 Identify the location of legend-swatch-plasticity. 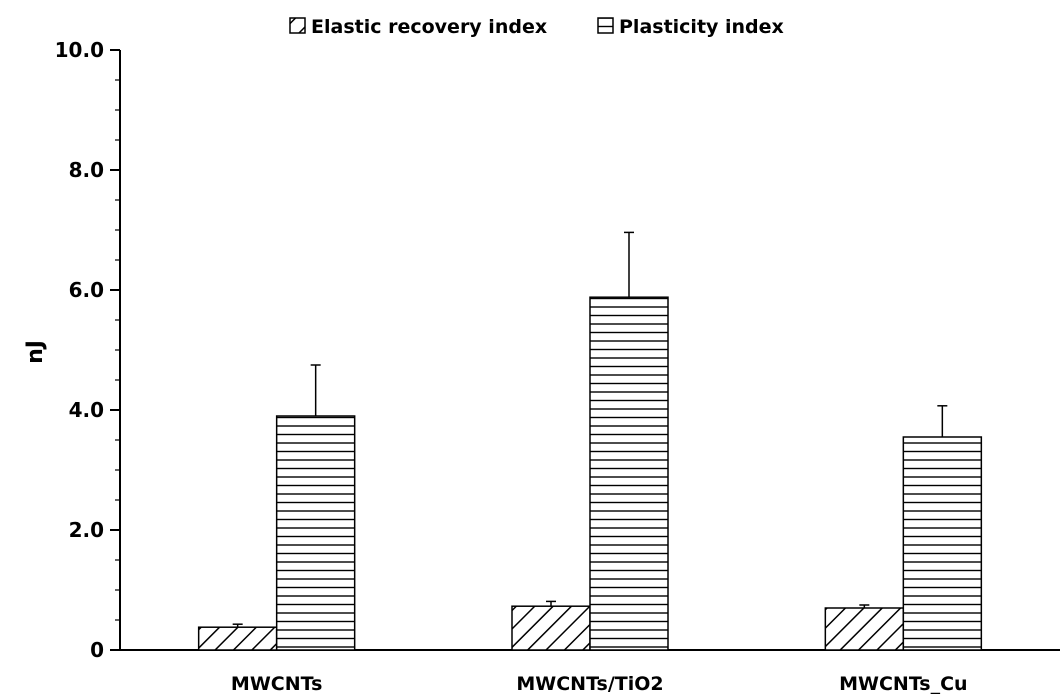
(605, 25).